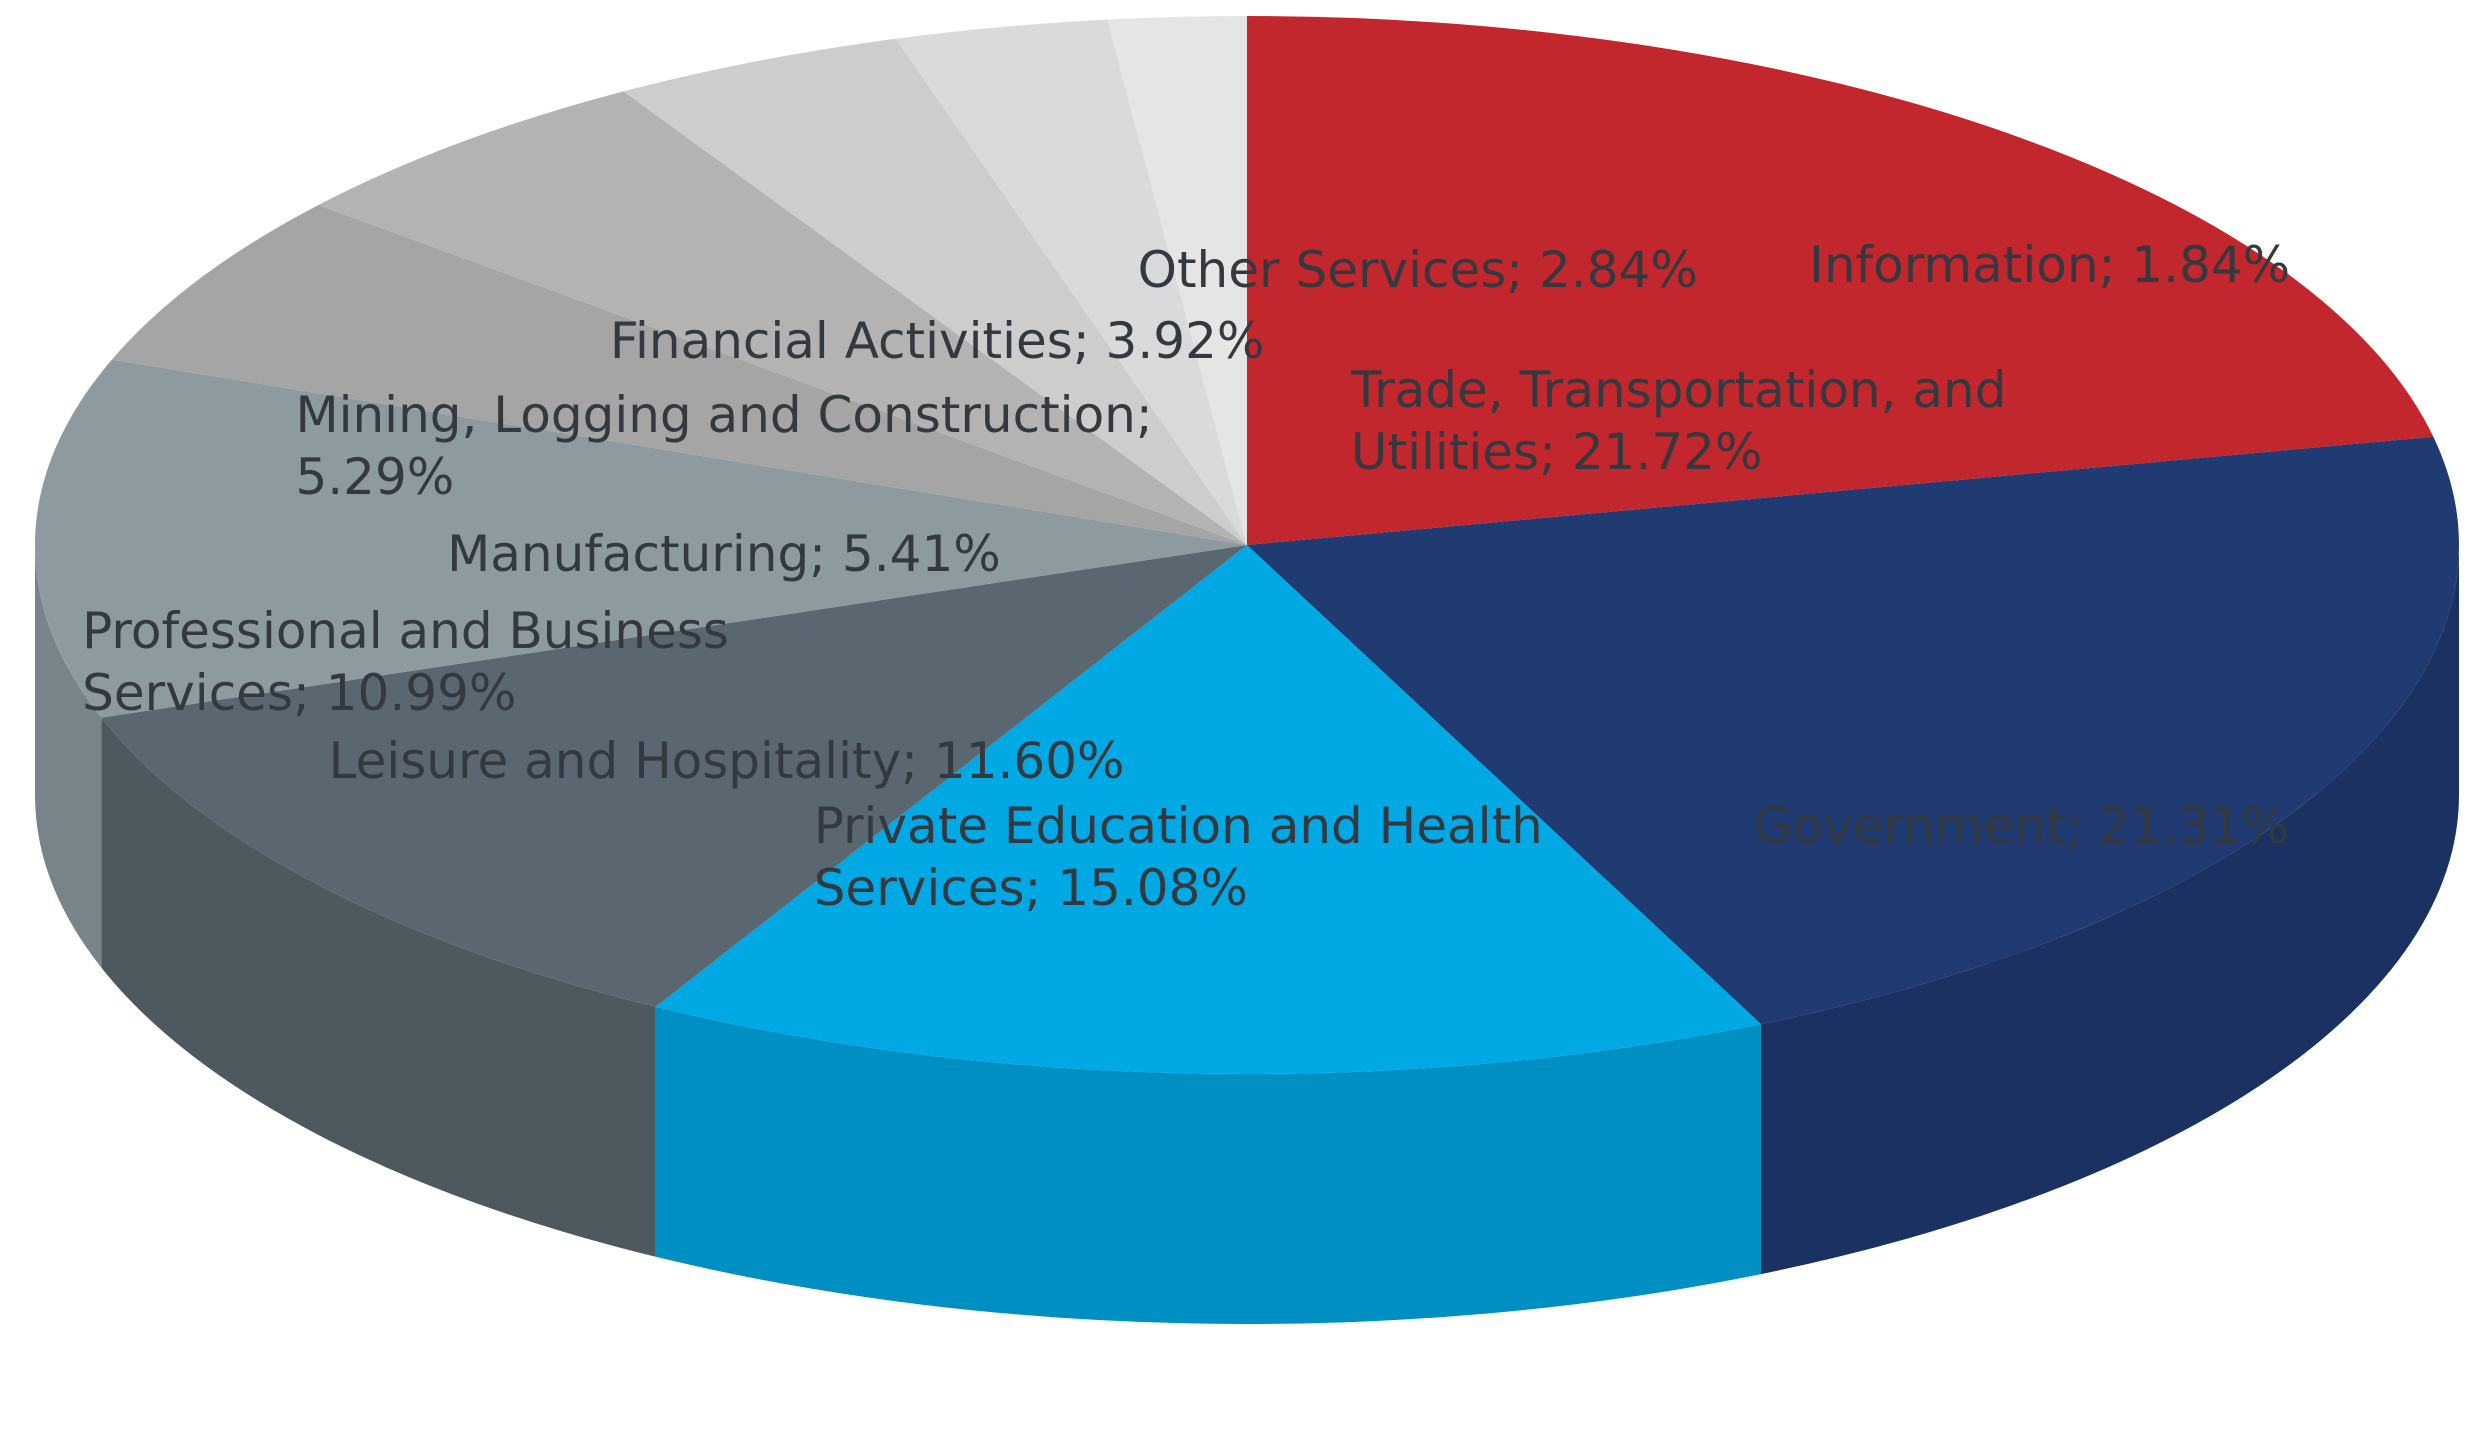 Image resolution: width=2478 pixels, height=1435 pixels. What do you see at coordinates (724, 553) in the screenshot?
I see `data-label: Manufacturing; 5.41%` at bounding box center [724, 553].